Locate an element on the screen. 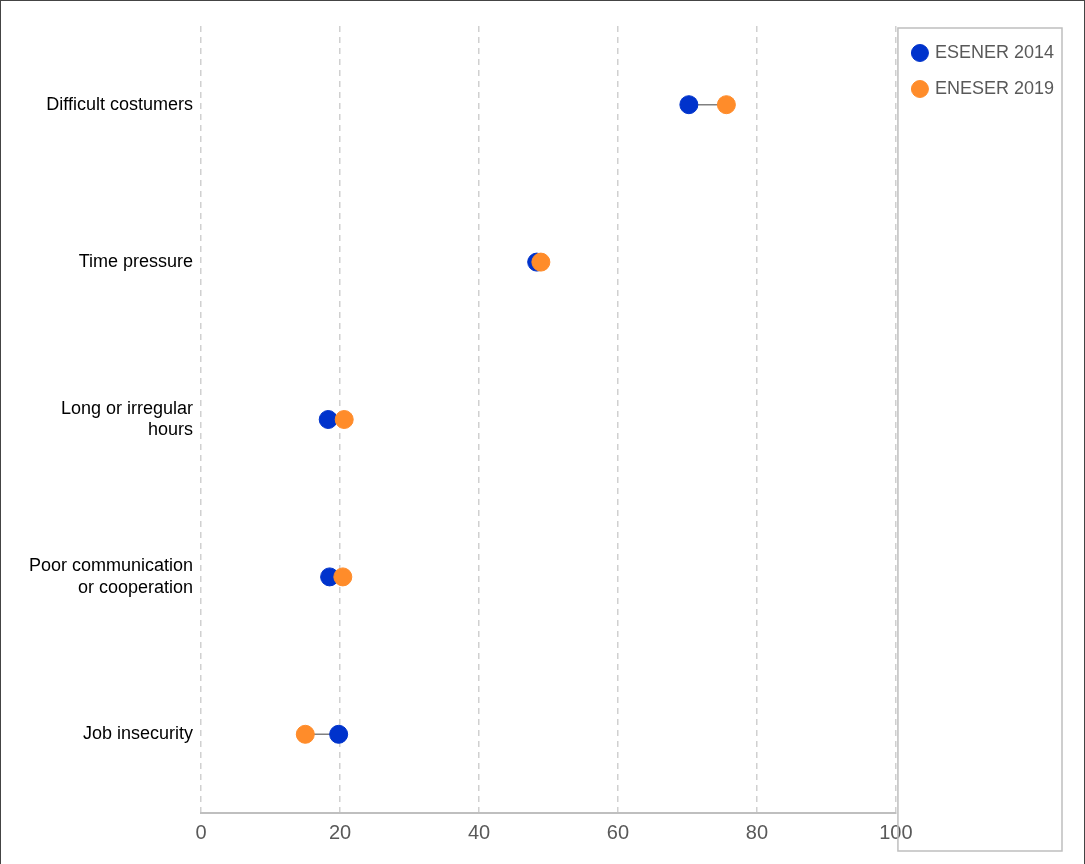 This screenshot has height=864, width=1085. x-tick-label: 100 is located at coordinates (896, 831).